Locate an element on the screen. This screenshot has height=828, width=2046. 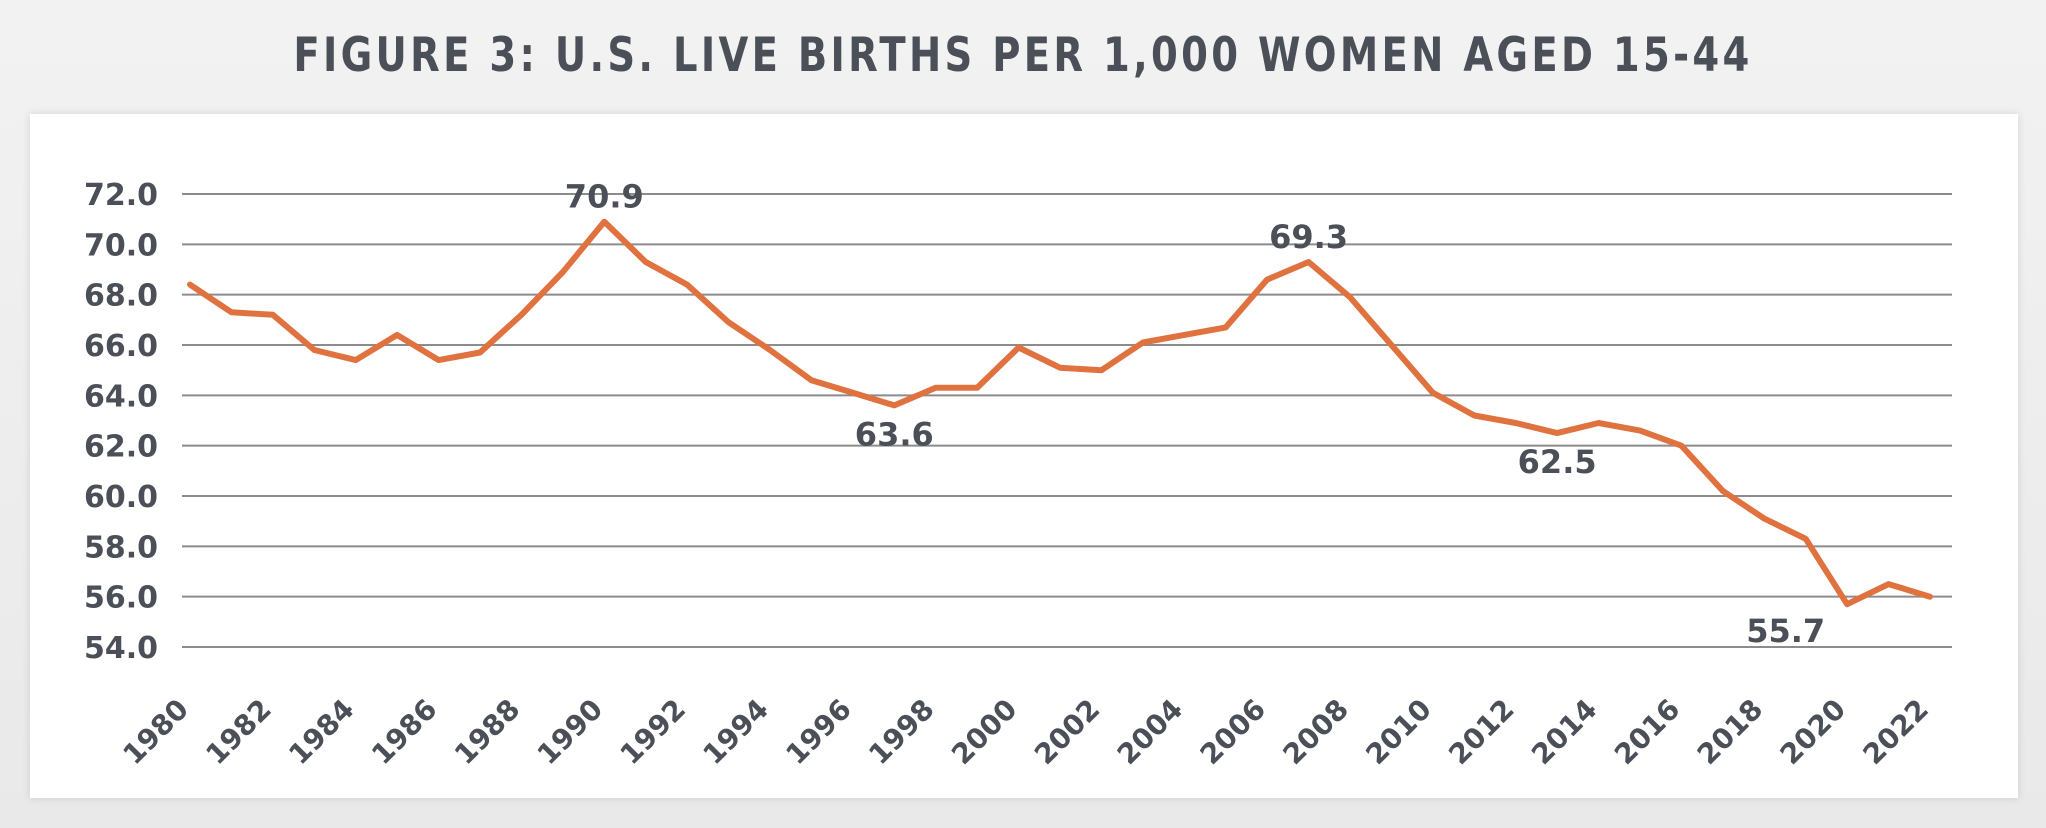
x-tick-label: 2010 is located at coordinates (1398, 732).